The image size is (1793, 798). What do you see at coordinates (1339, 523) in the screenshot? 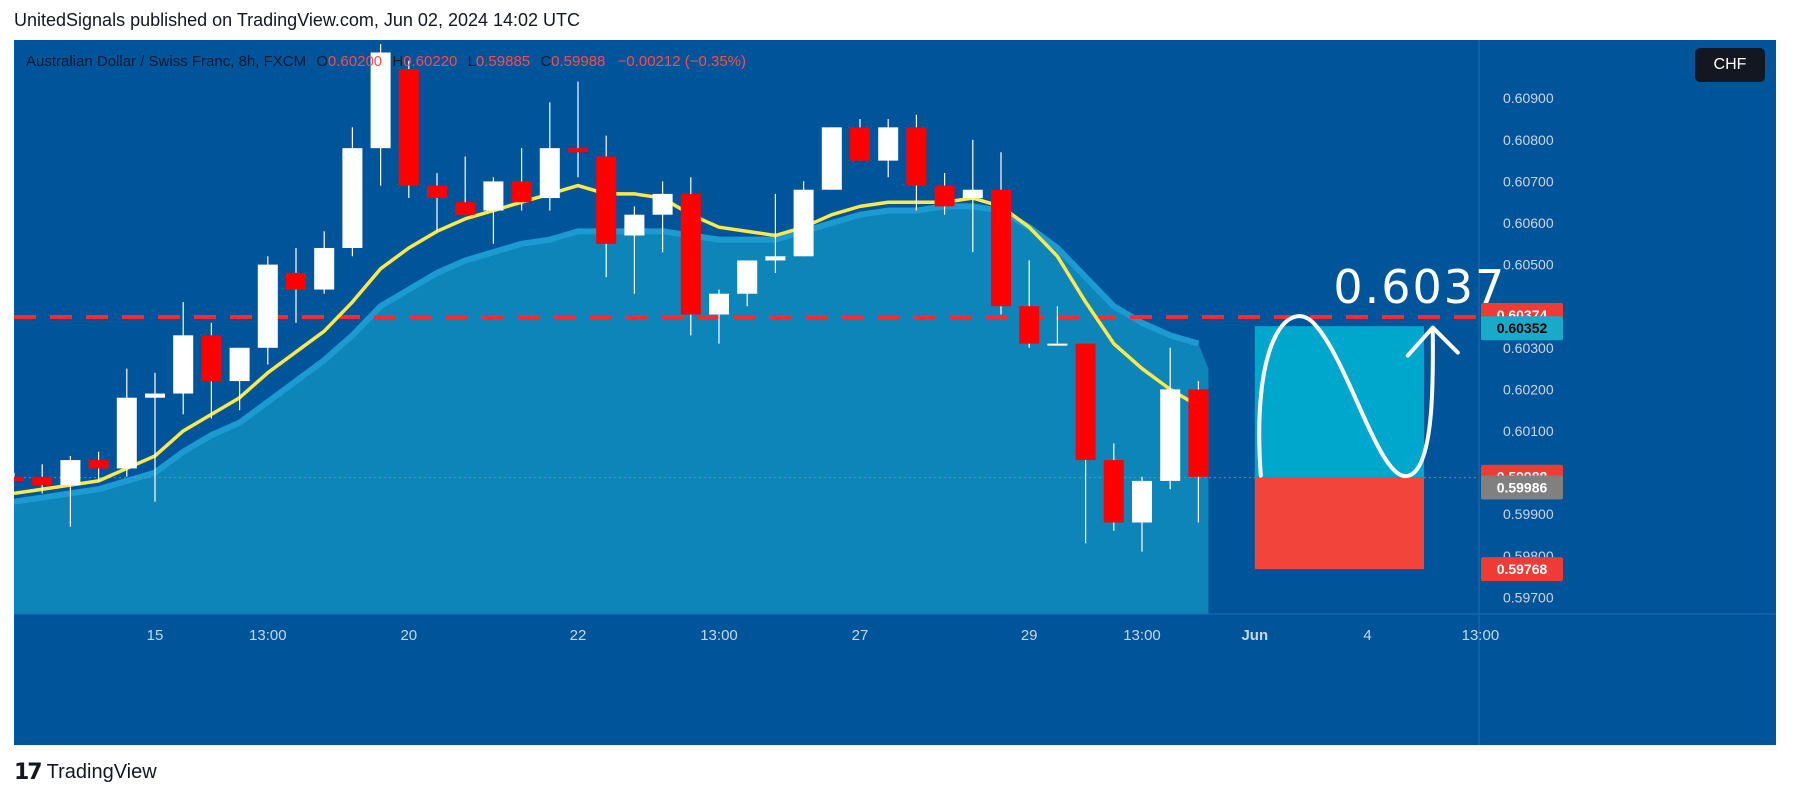
I see `stop-loss-zone` at bounding box center [1339, 523].